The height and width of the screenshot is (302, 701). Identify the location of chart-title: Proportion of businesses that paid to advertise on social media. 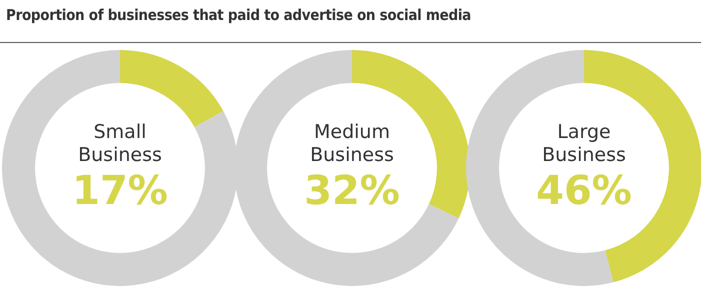
(238, 15).